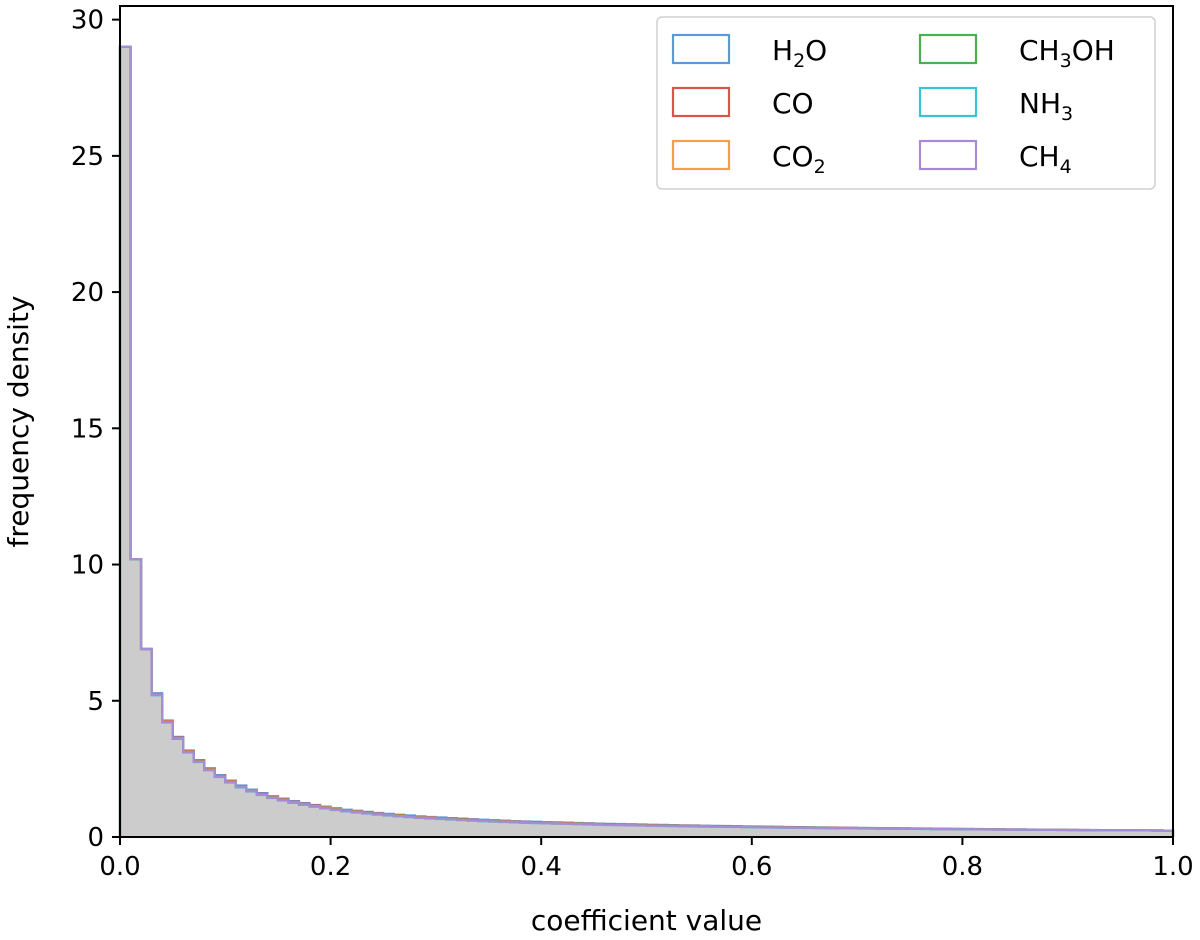  I want to click on legend-box, so click(906, 103).